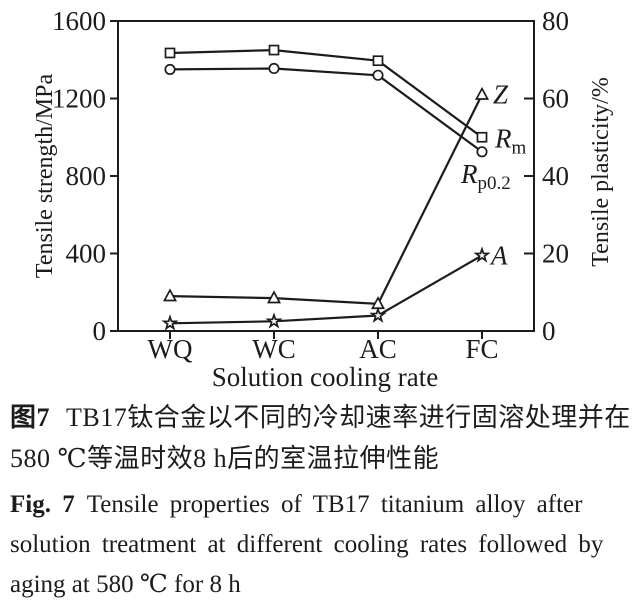 The image size is (637, 601). What do you see at coordinates (170, 349) in the screenshot?
I see `x-category-label: WQ` at bounding box center [170, 349].